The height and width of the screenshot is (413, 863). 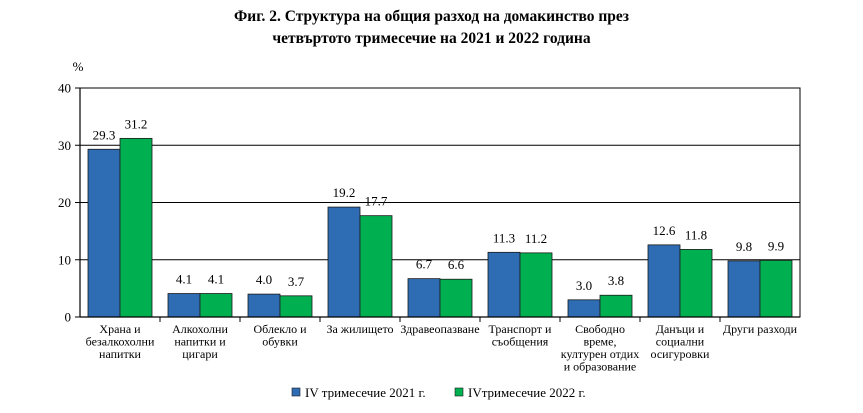 I want to click on category-label-2-1: обувки, so click(x=280, y=342).